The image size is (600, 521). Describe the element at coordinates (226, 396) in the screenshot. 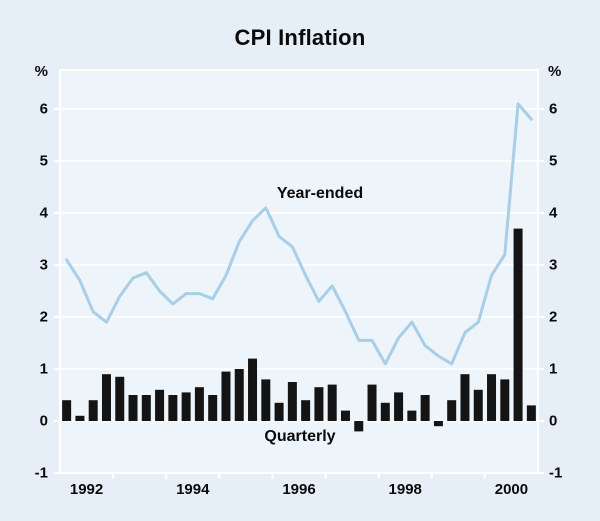

I see `bar-1995-Q1` at that location.